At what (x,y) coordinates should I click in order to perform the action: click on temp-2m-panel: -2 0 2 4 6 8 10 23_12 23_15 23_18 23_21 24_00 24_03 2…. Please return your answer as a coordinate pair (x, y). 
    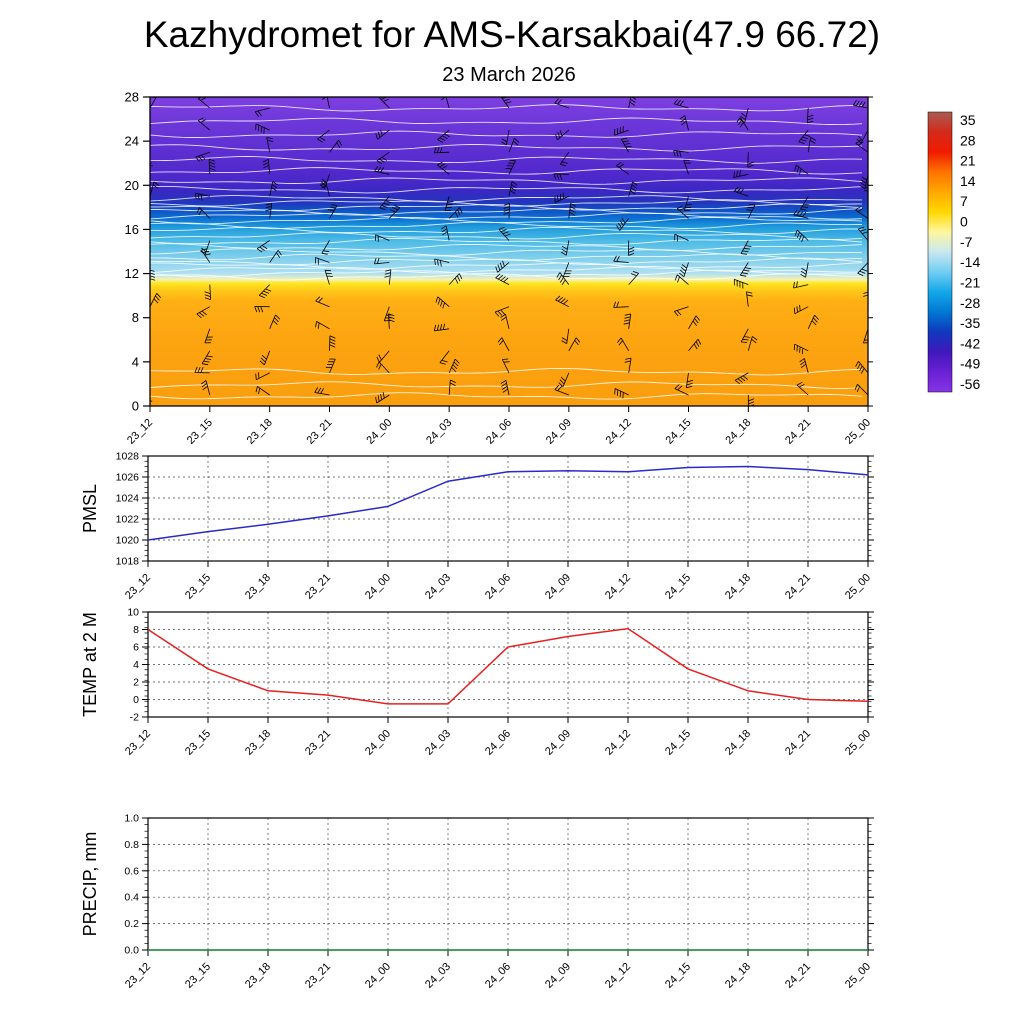
    Looking at the image, I should click on (477, 682).